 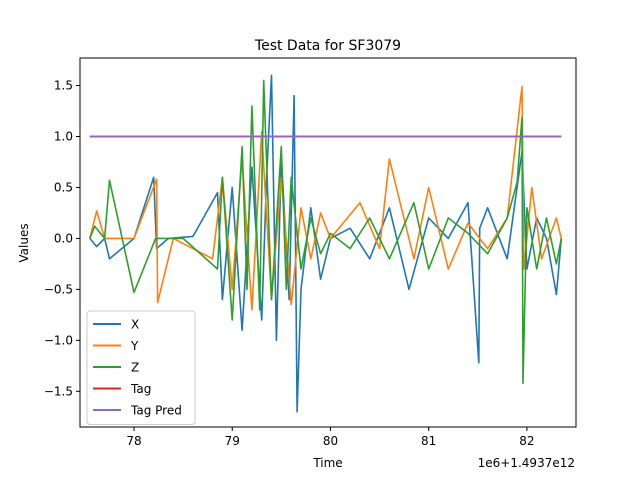 What do you see at coordinates (134, 346) in the screenshot?
I see `legend-label: Y` at bounding box center [134, 346].